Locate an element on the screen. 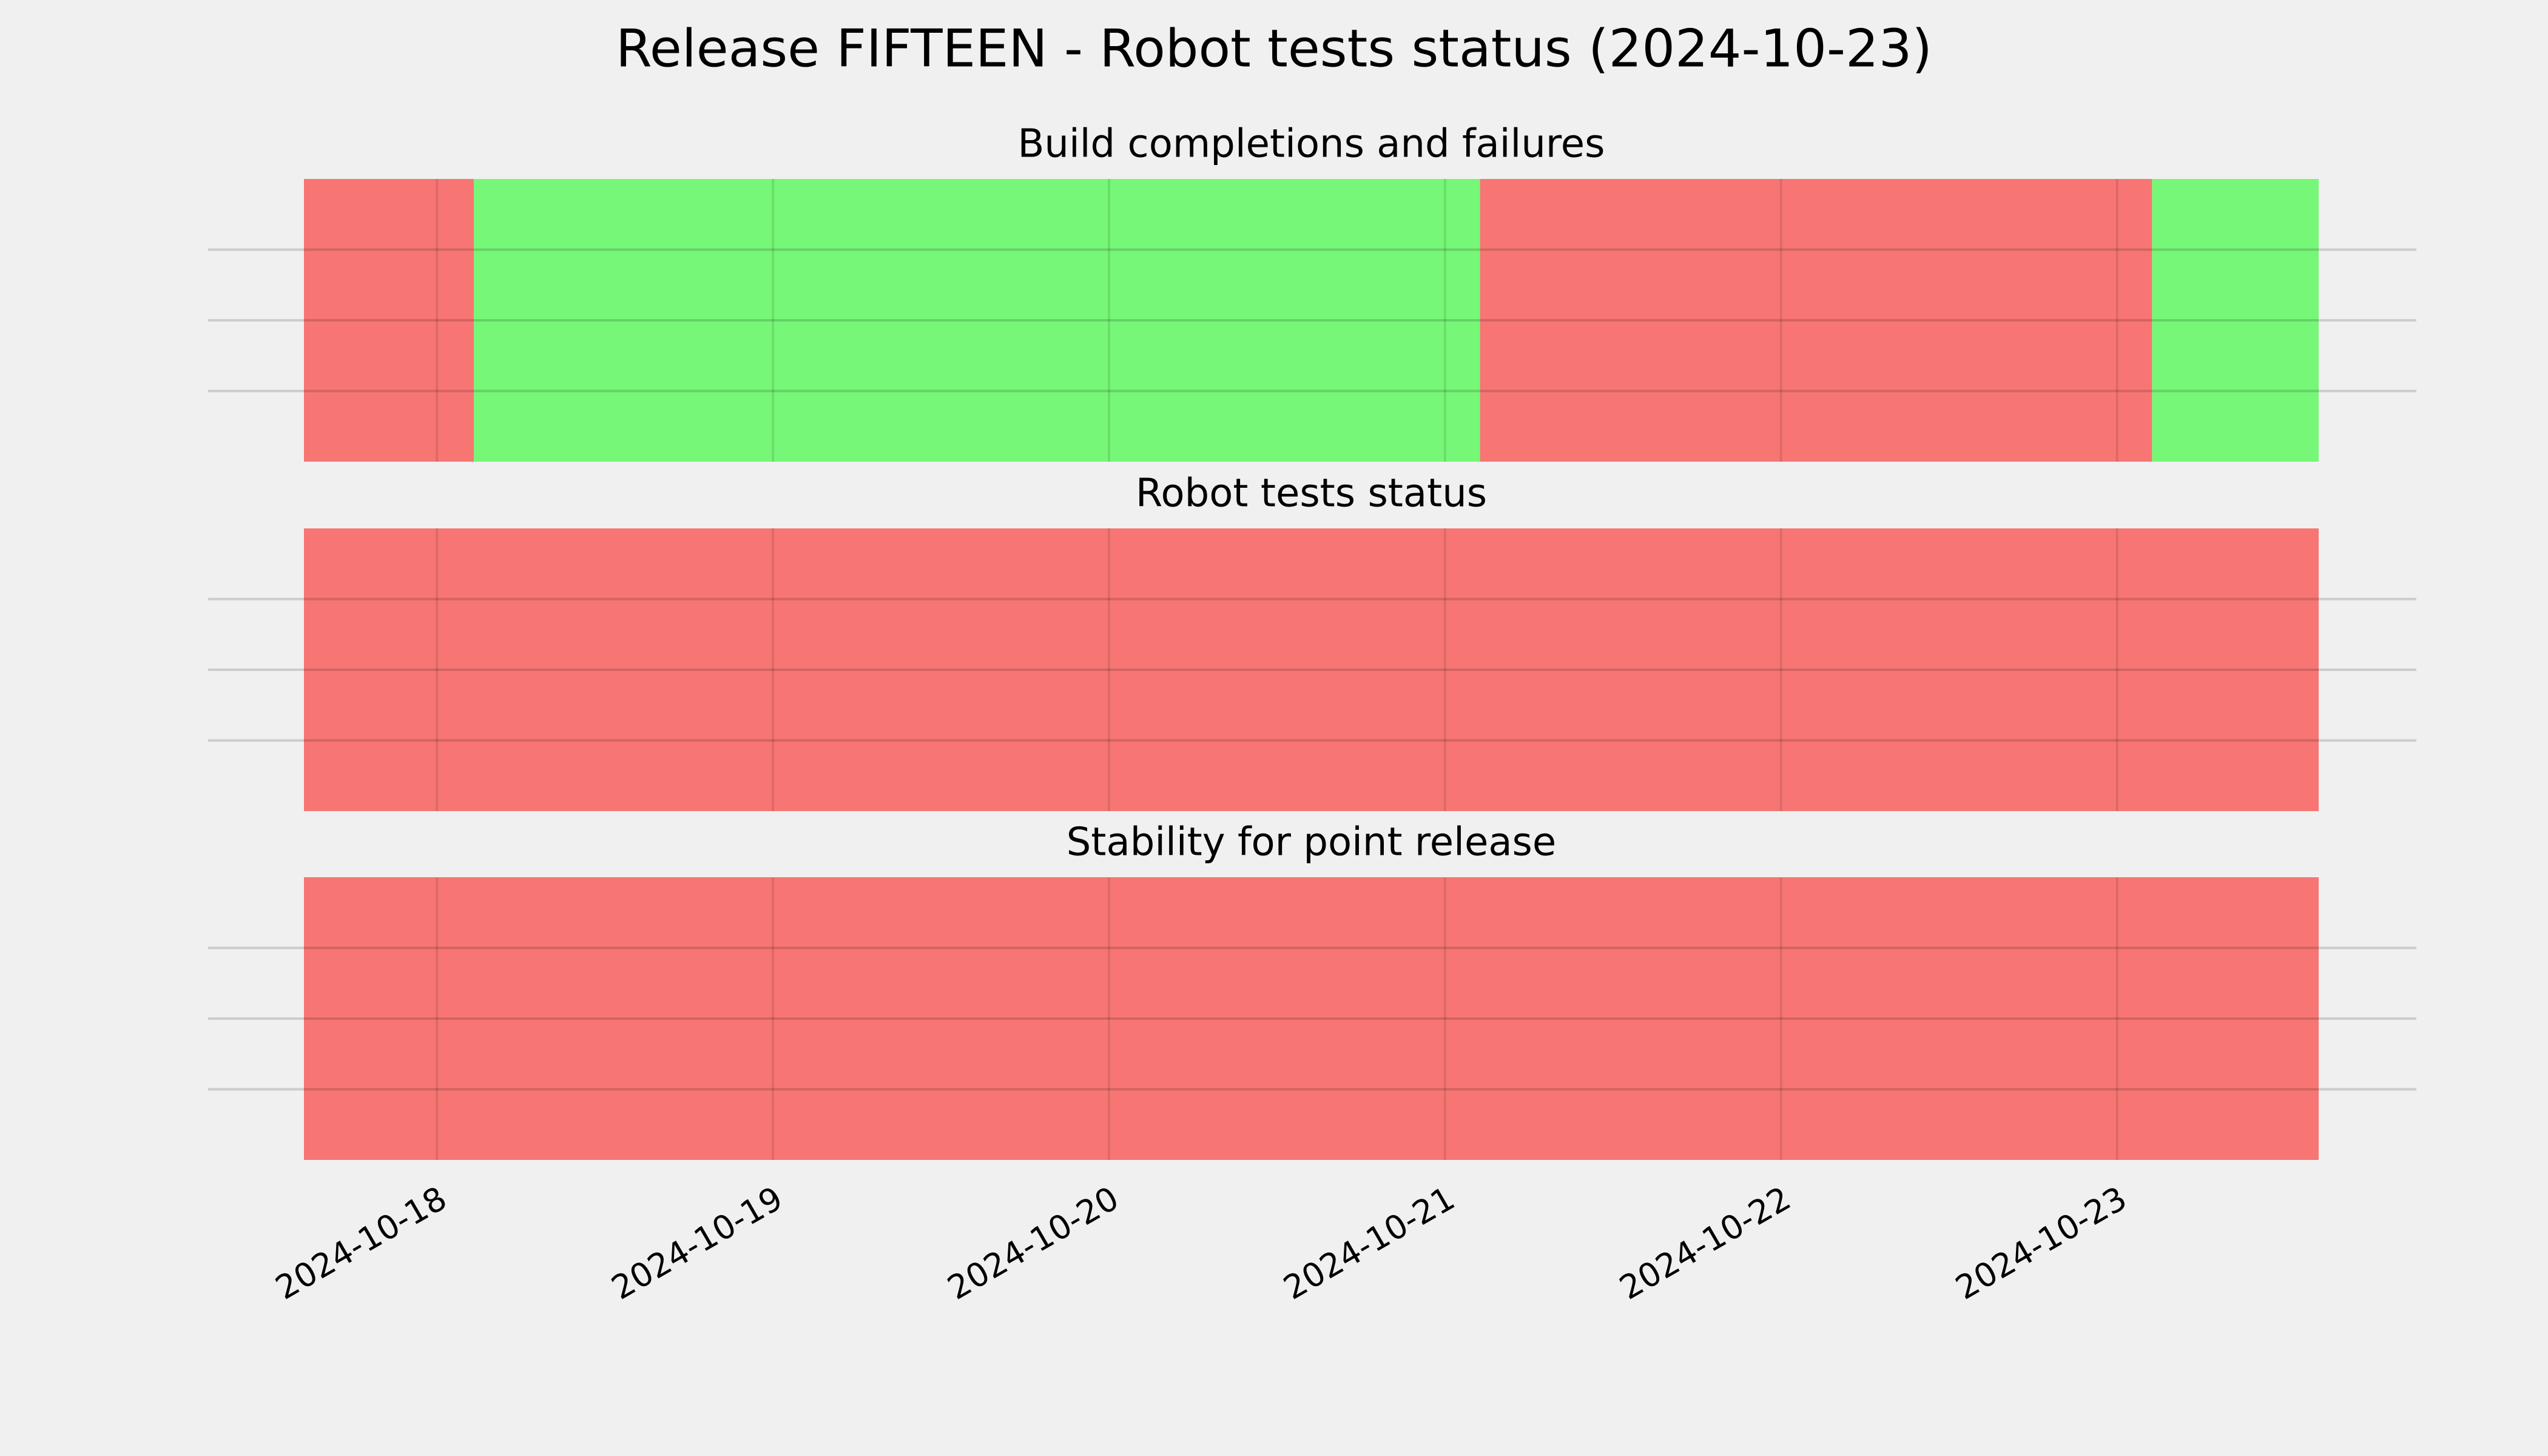 This screenshot has width=2548, height=1456. panel-title: Build completions and failures is located at coordinates (1311, 144).